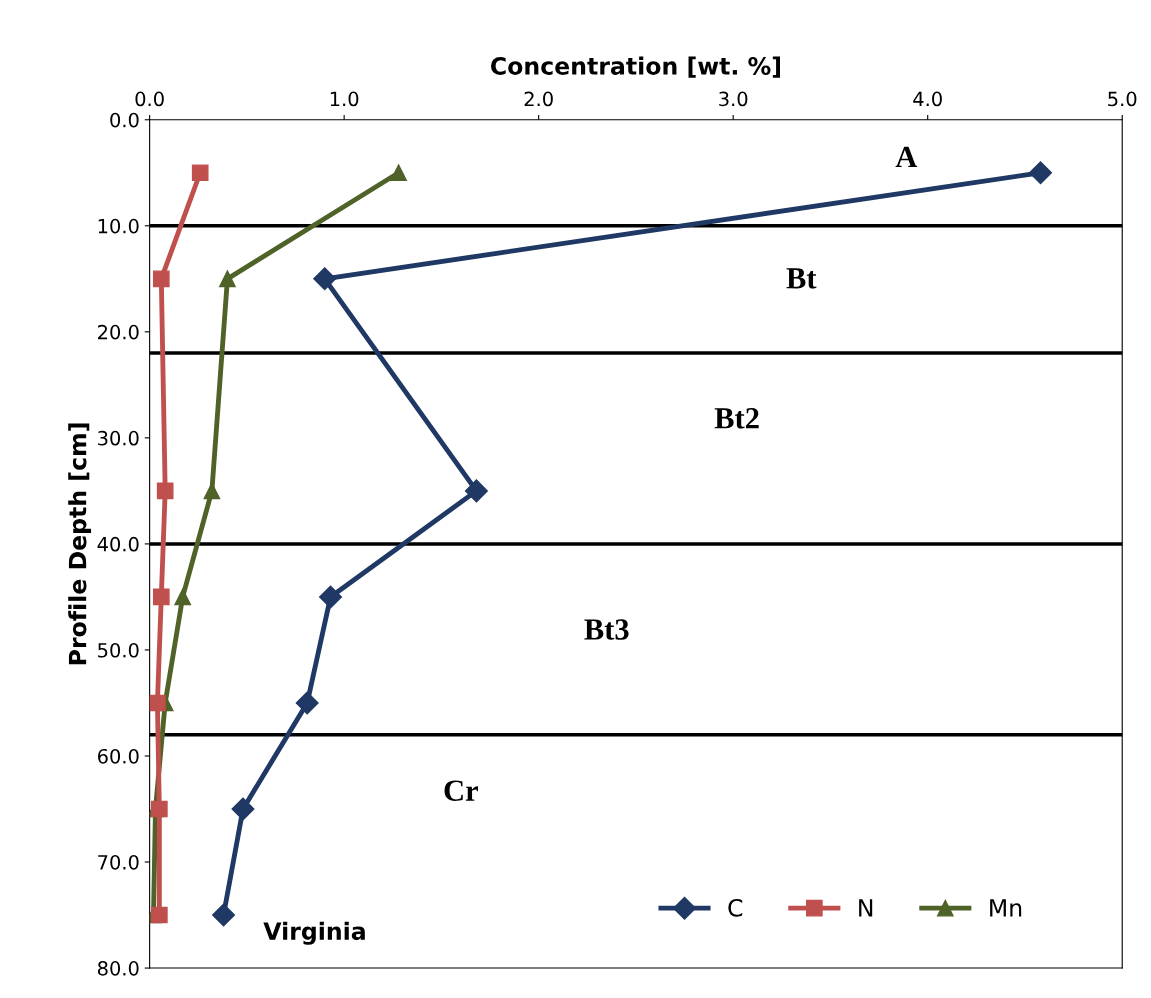 The height and width of the screenshot is (998, 1151). What do you see at coordinates (80, 544) in the screenshot?
I see `y-axis-title: Profile Depth [cm]` at bounding box center [80, 544].